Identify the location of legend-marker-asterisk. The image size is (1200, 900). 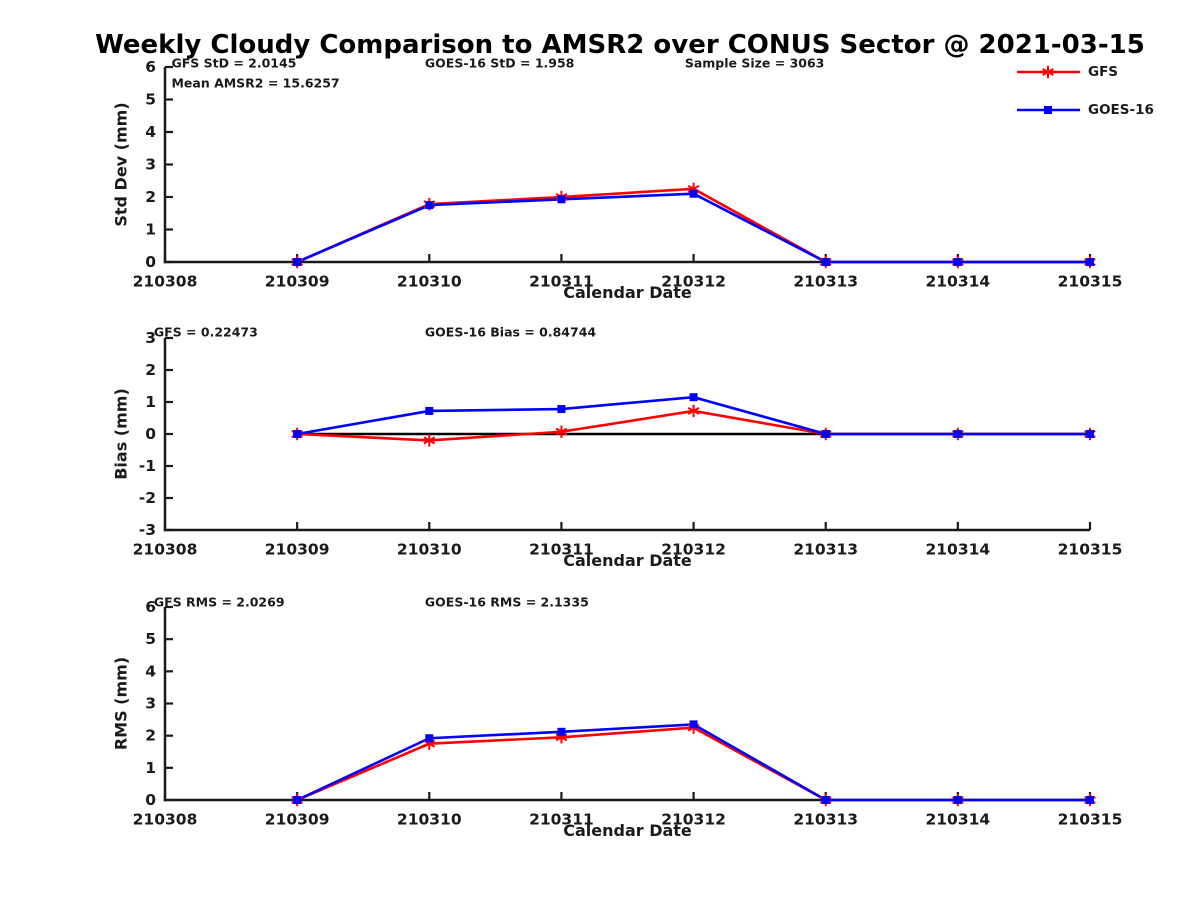
(1048, 72).